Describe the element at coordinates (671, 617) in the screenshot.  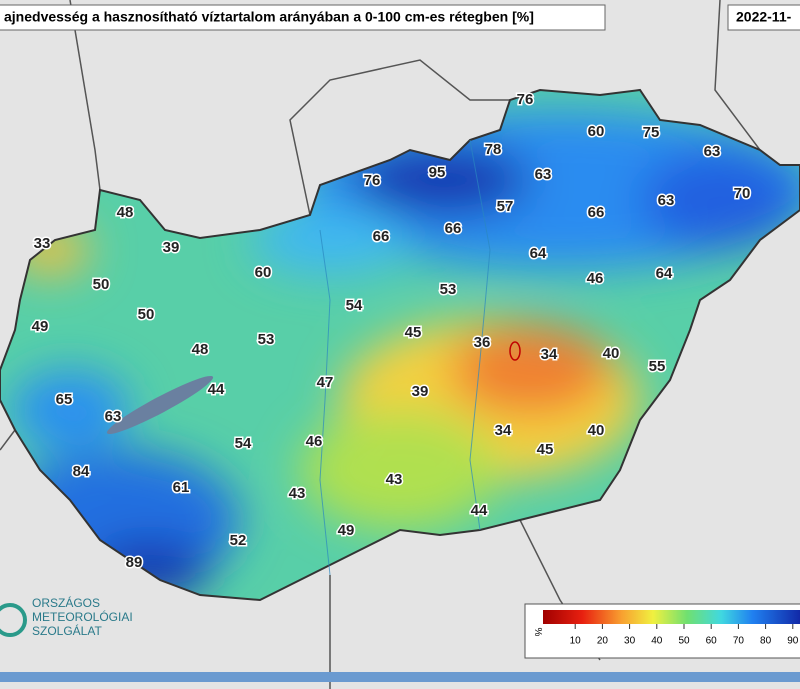
I see `color-bar` at that location.